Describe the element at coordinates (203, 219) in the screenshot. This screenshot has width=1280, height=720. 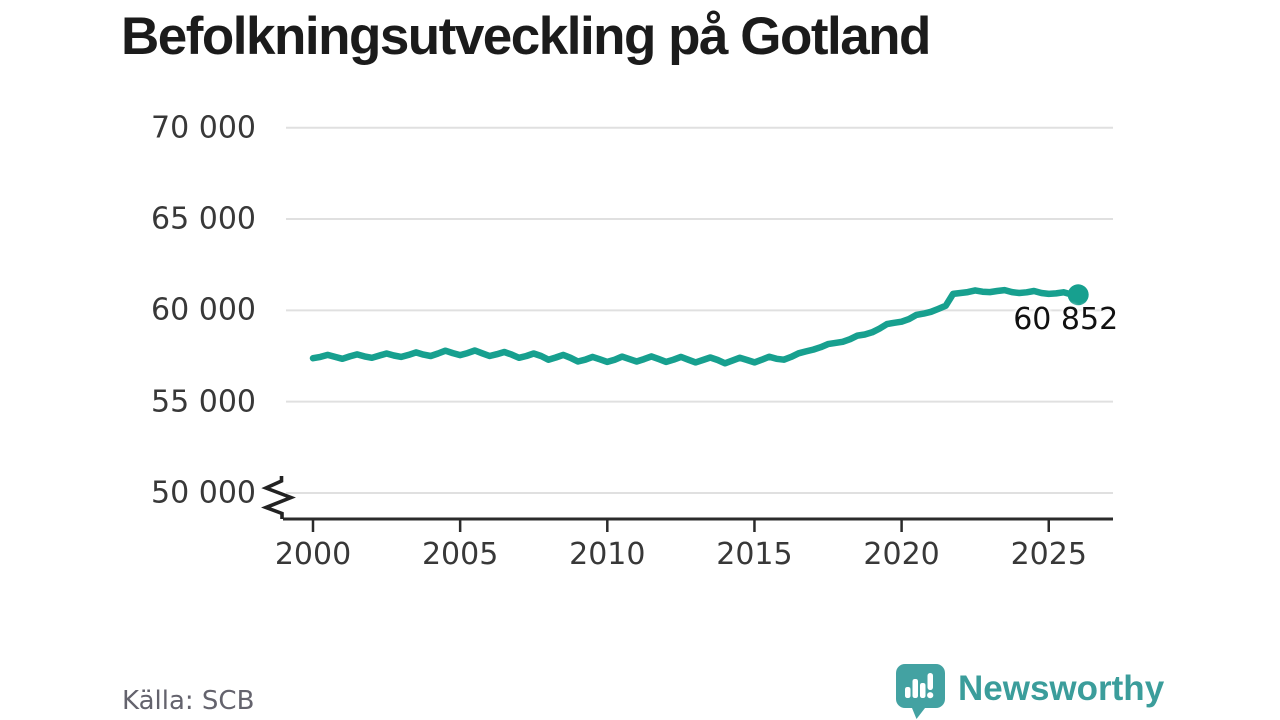
I see `y-tick-label: 65 000` at that location.